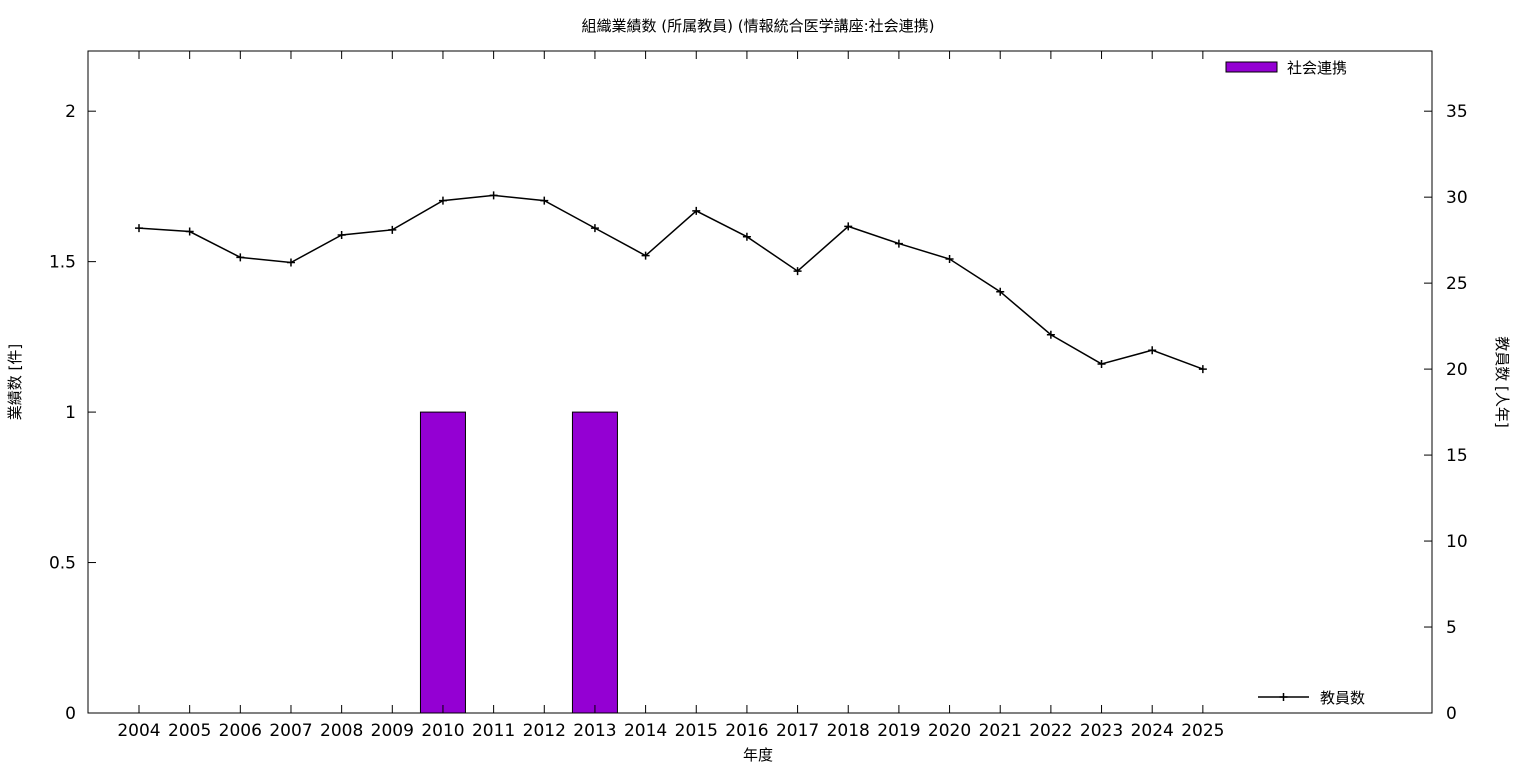 The image size is (1536, 768). I want to click on chart-title: 組織業績数 (所属教員) (情報統合医学講座:社会連携), so click(757, 26).